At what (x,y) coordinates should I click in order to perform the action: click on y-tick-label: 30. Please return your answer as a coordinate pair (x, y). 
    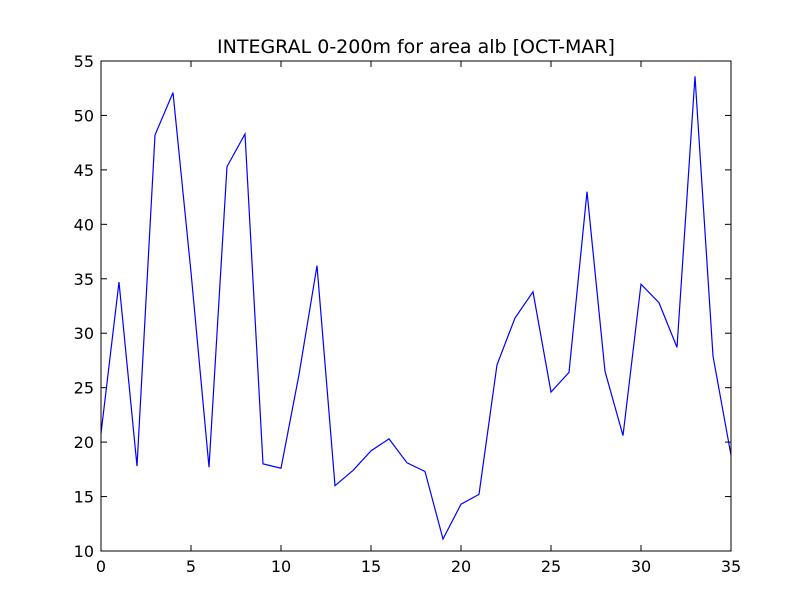
    Looking at the image, I should click on (84, 333).